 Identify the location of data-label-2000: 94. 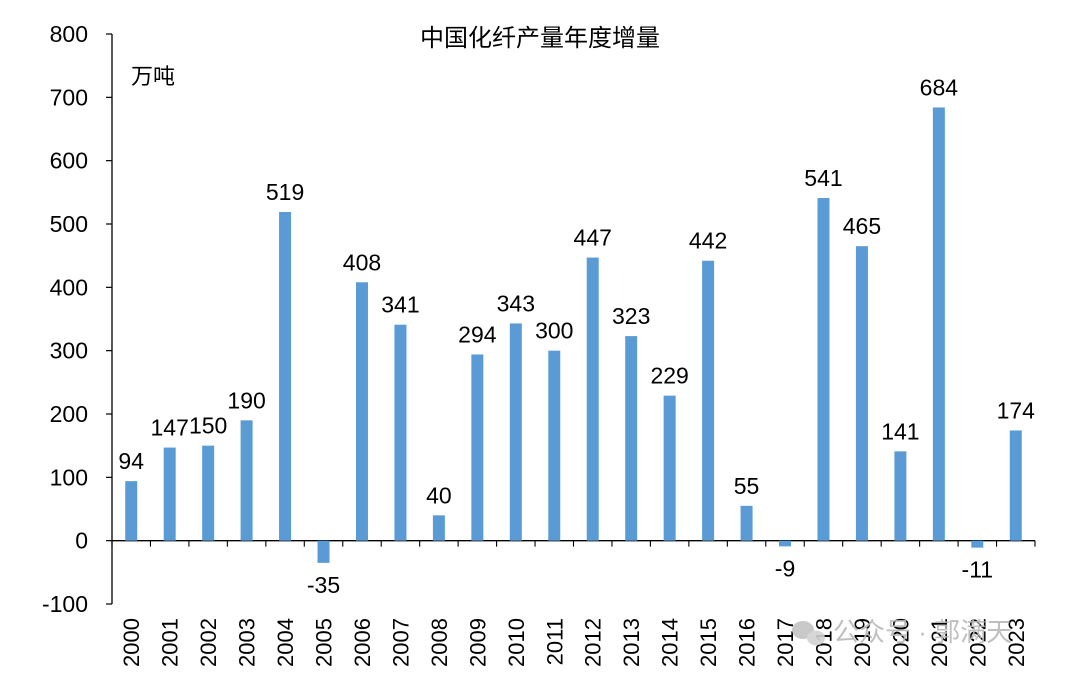
(131, 461).